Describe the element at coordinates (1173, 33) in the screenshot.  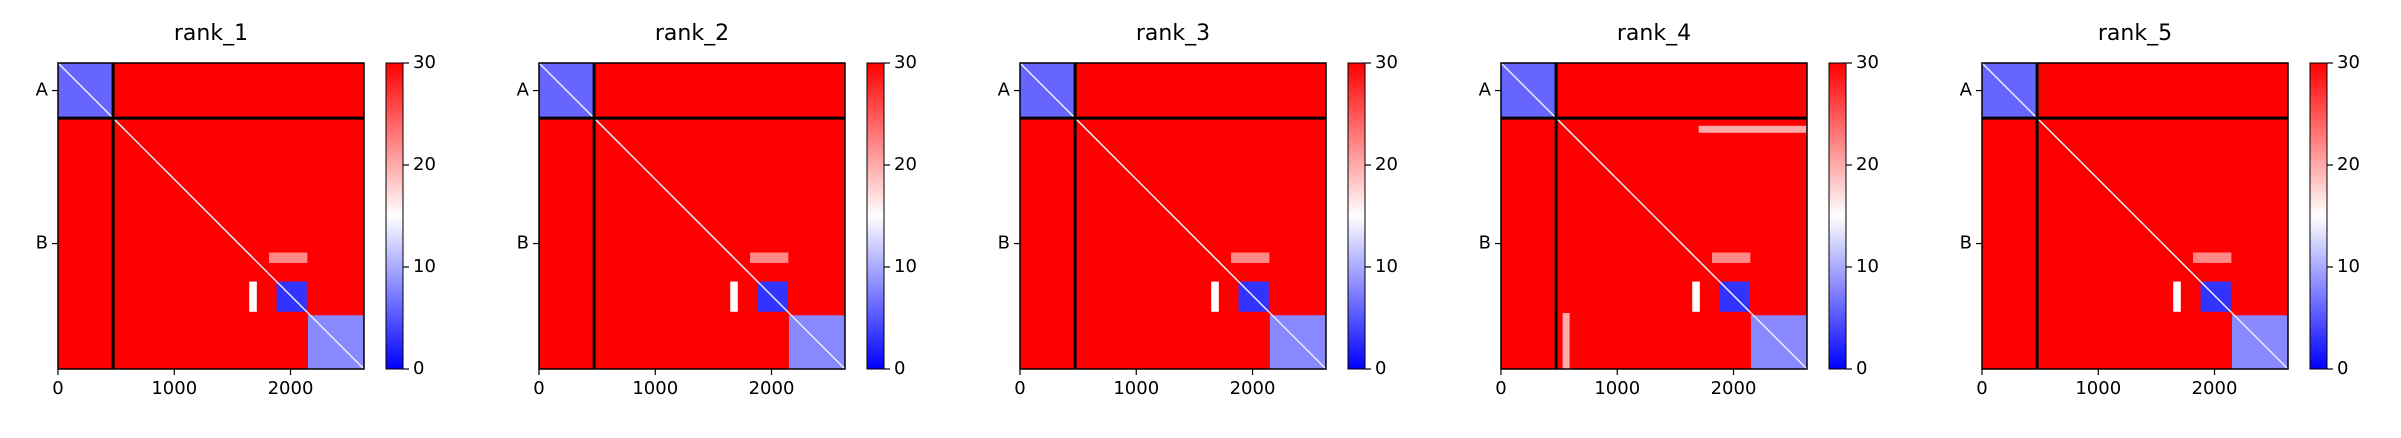
I see `panel-title: rank_3` at that location.